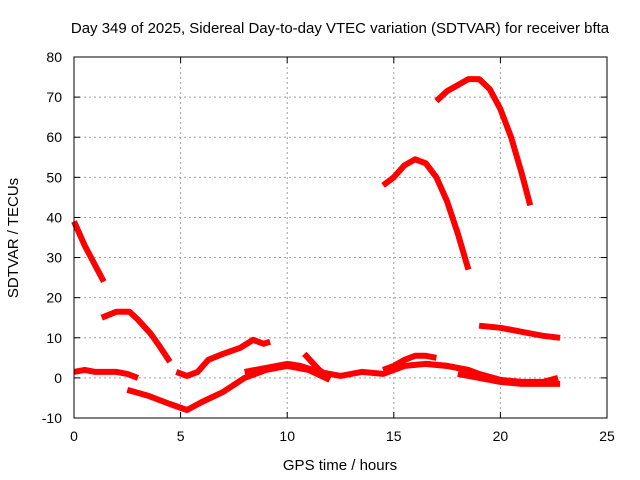  What do you see at coordinates (54, 298) in the screenshot?
I see `y-tick-label: 20` at bounding box center [54, 298].